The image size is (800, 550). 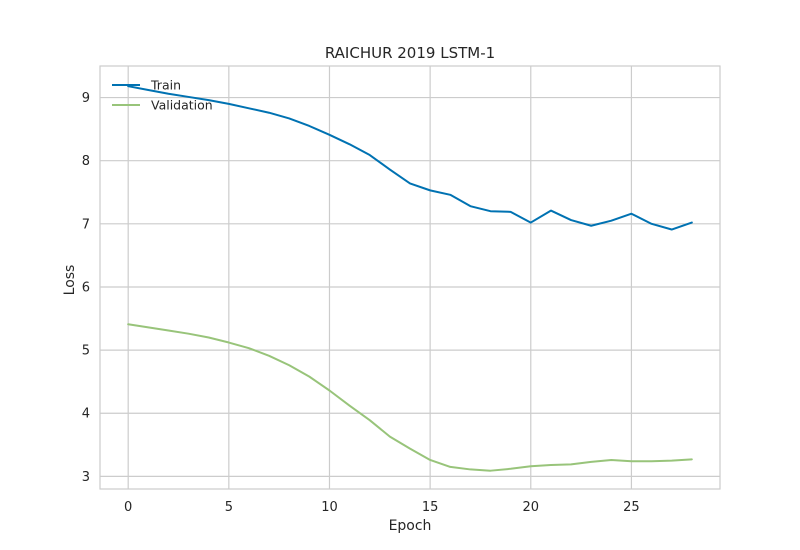 What do you see at coordinates (165, 85) in the screenshot?
I see `legend-label-train: Train` at bounding box center [165, 85].